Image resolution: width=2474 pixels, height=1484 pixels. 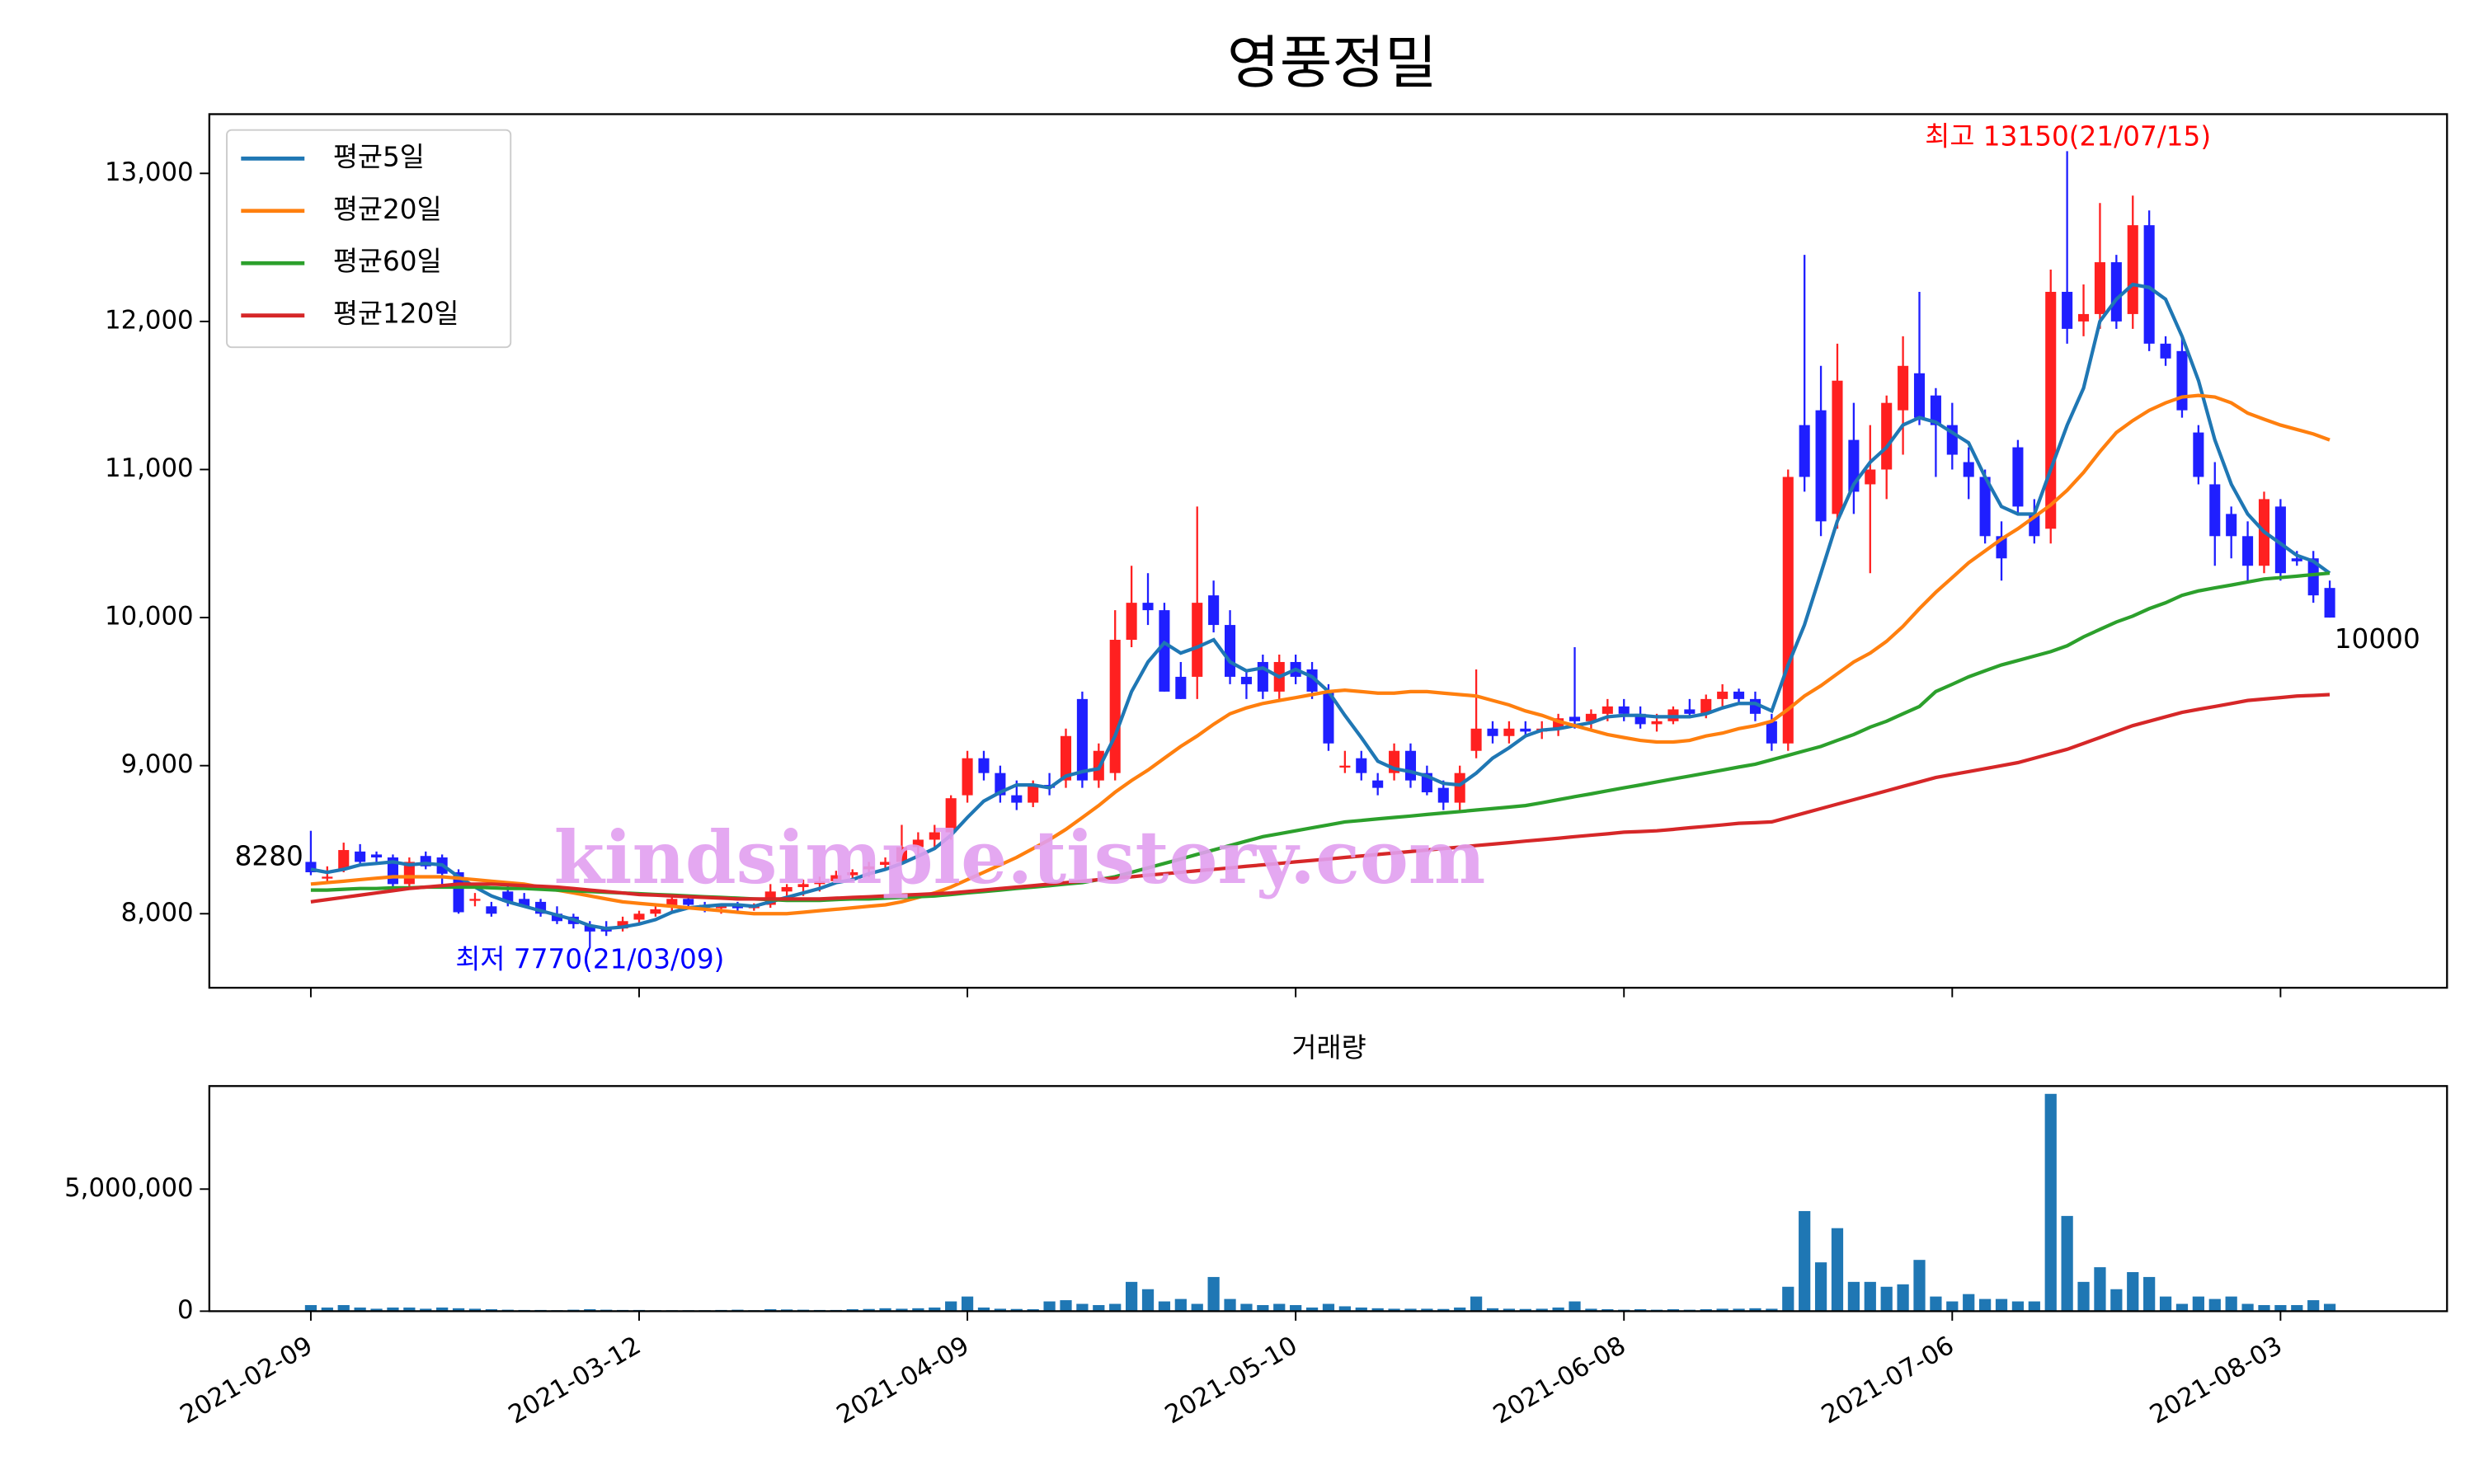 I want to click on annotation: 8280, so click(x=269, y=855).